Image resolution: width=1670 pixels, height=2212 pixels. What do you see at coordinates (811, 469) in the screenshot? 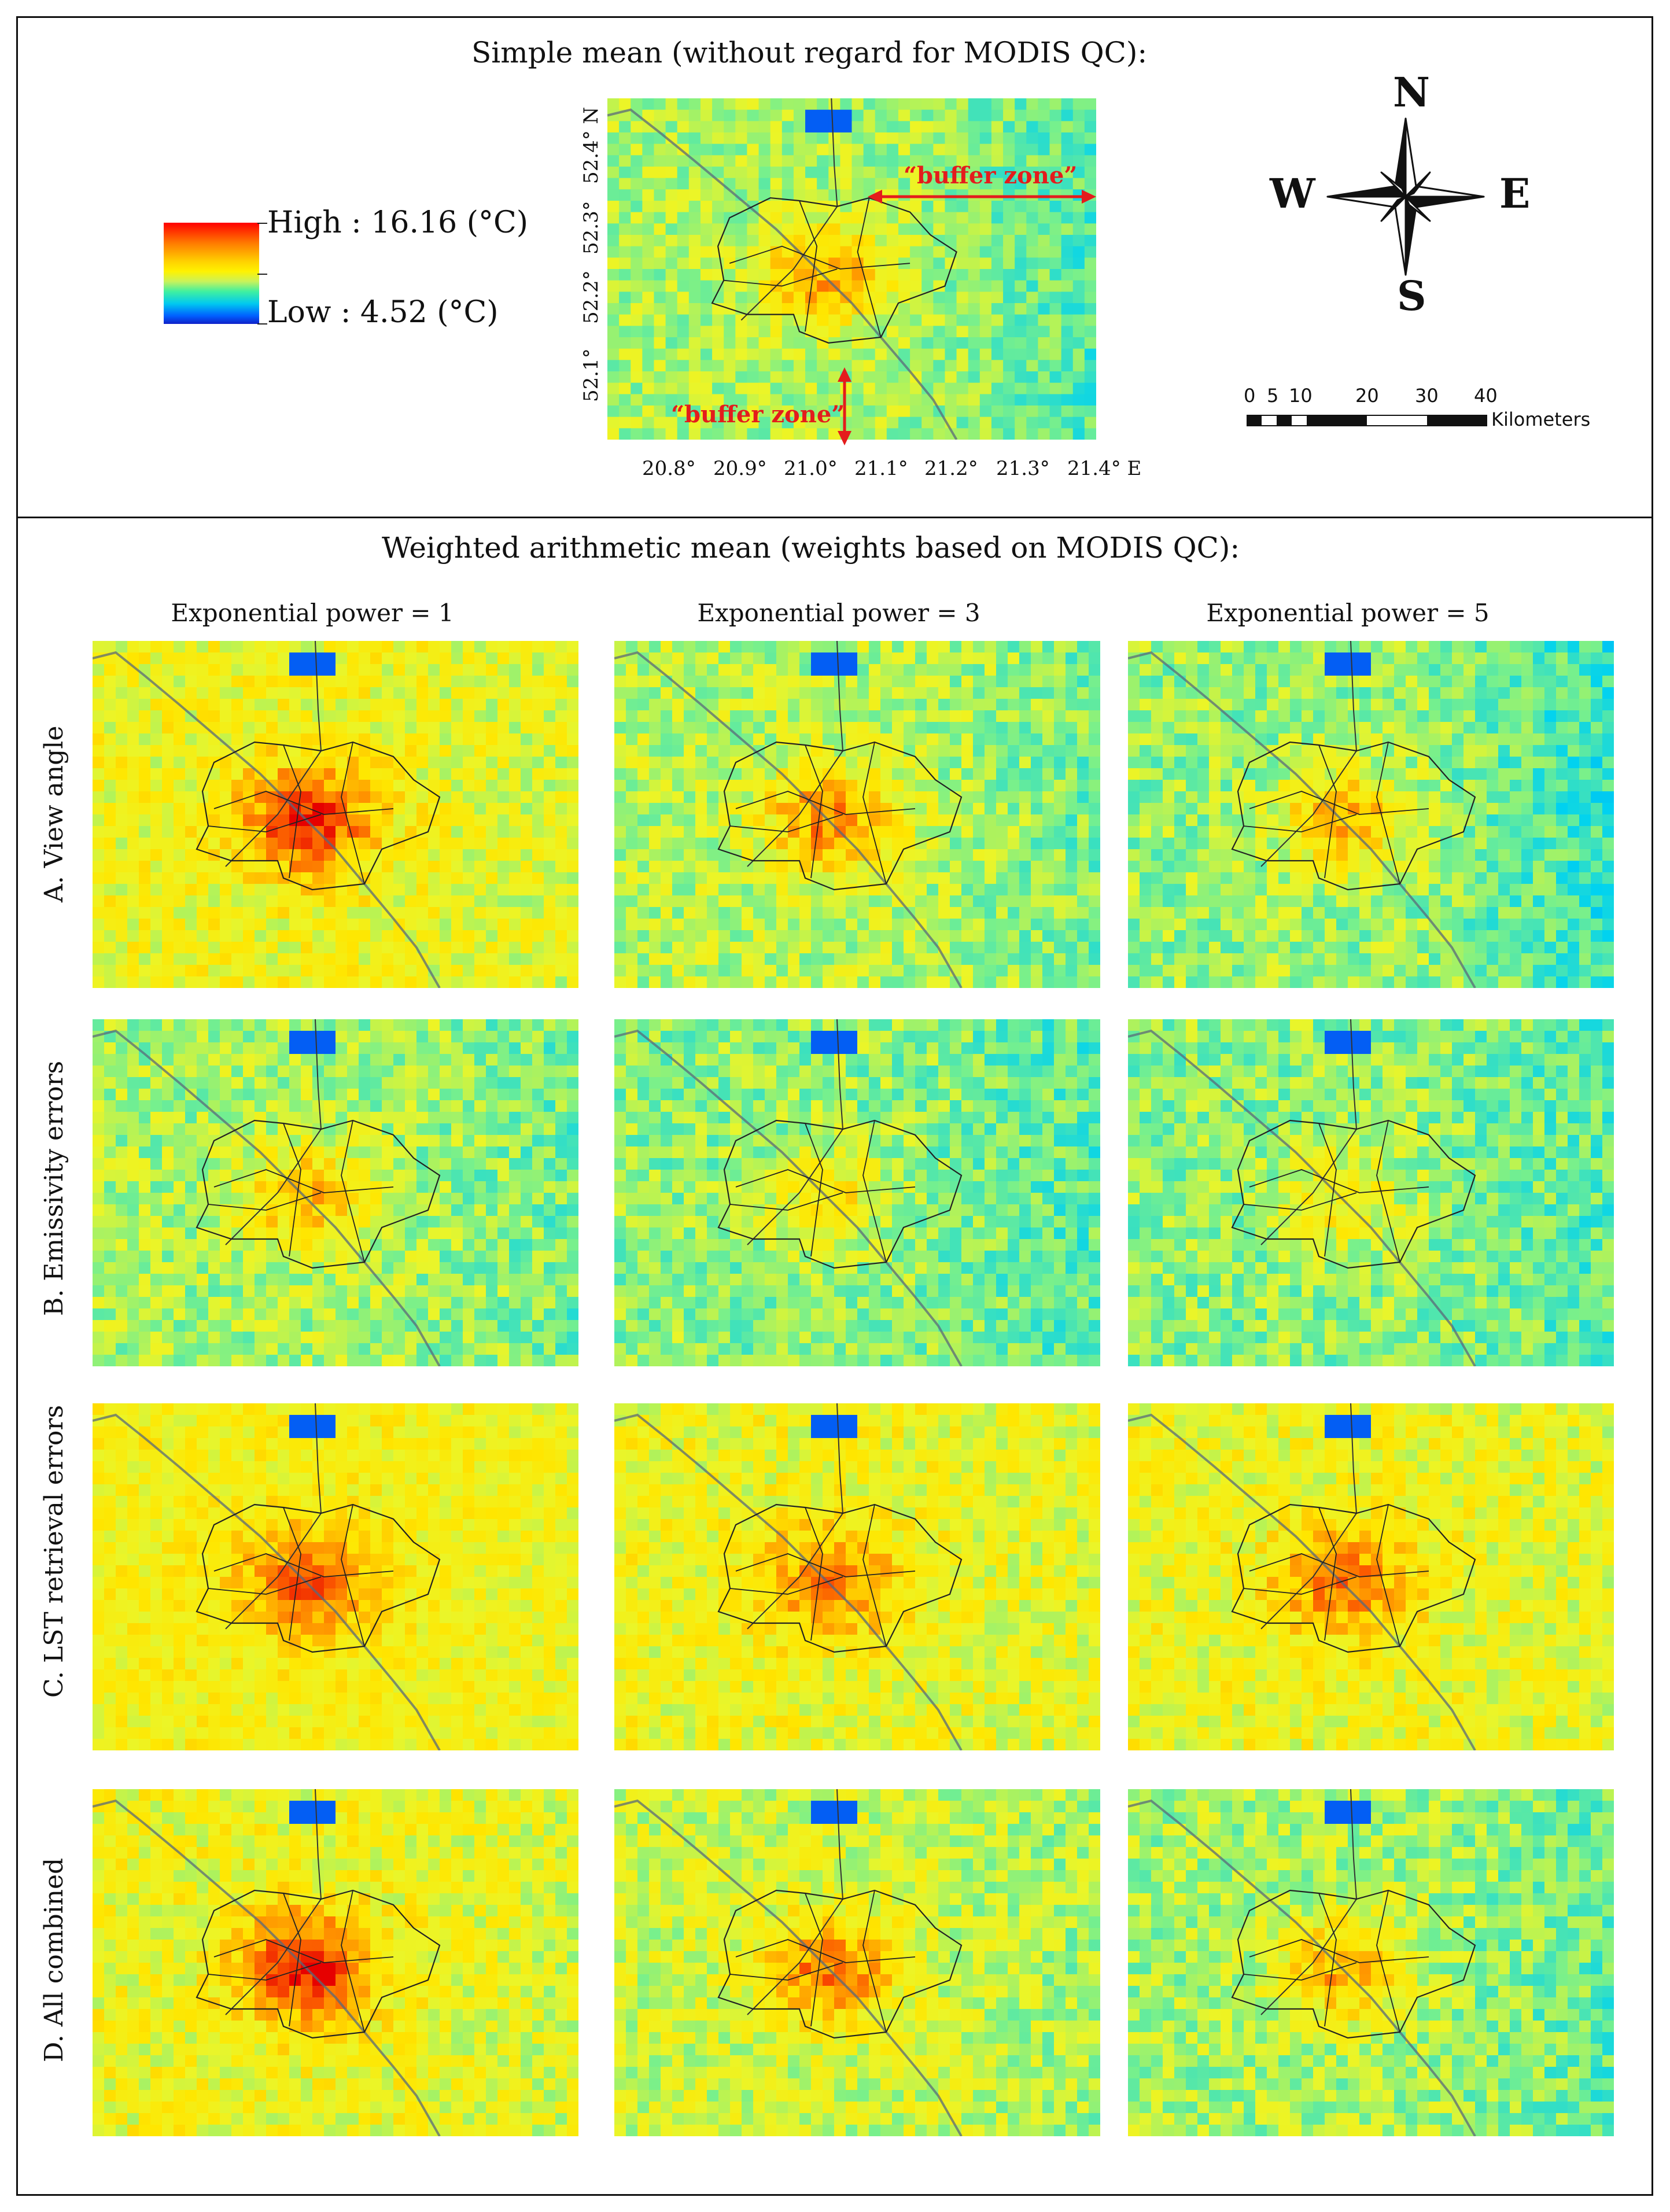
I see `lon-tick-21-0: 21.0°` at bounding box center [811, 469].